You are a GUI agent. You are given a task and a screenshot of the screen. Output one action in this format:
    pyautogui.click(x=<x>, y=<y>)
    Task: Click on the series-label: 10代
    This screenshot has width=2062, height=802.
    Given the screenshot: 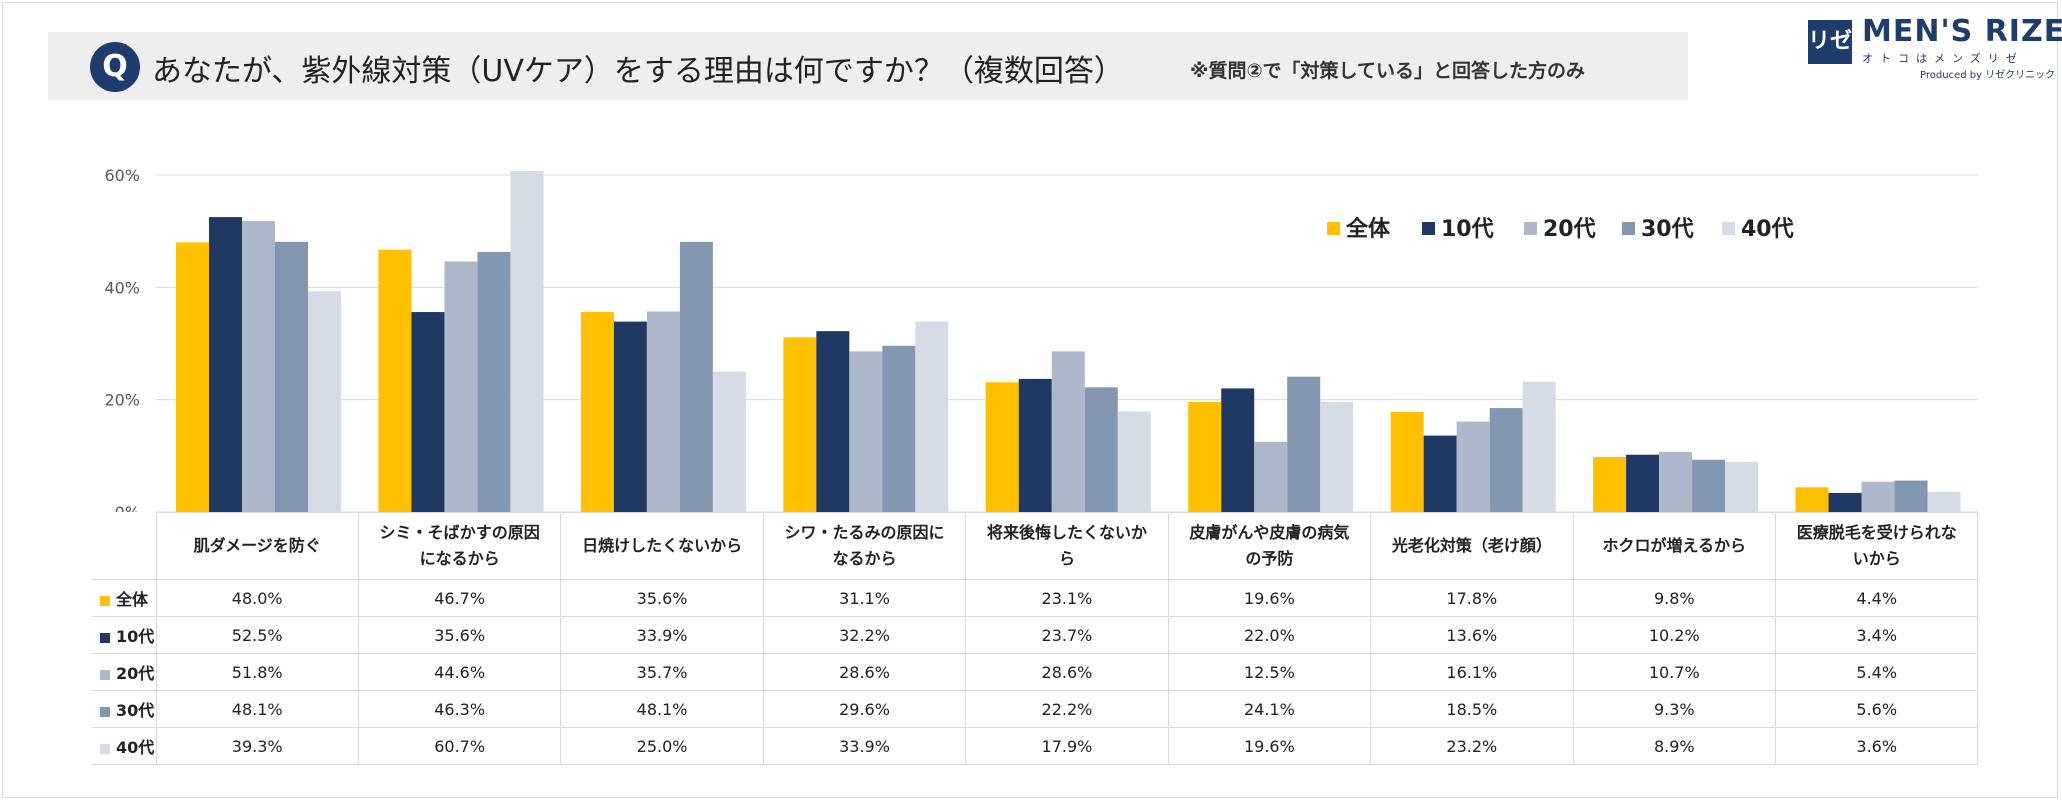 What is the action you would take?
    pyautogui.click(x=124, y=635)
    